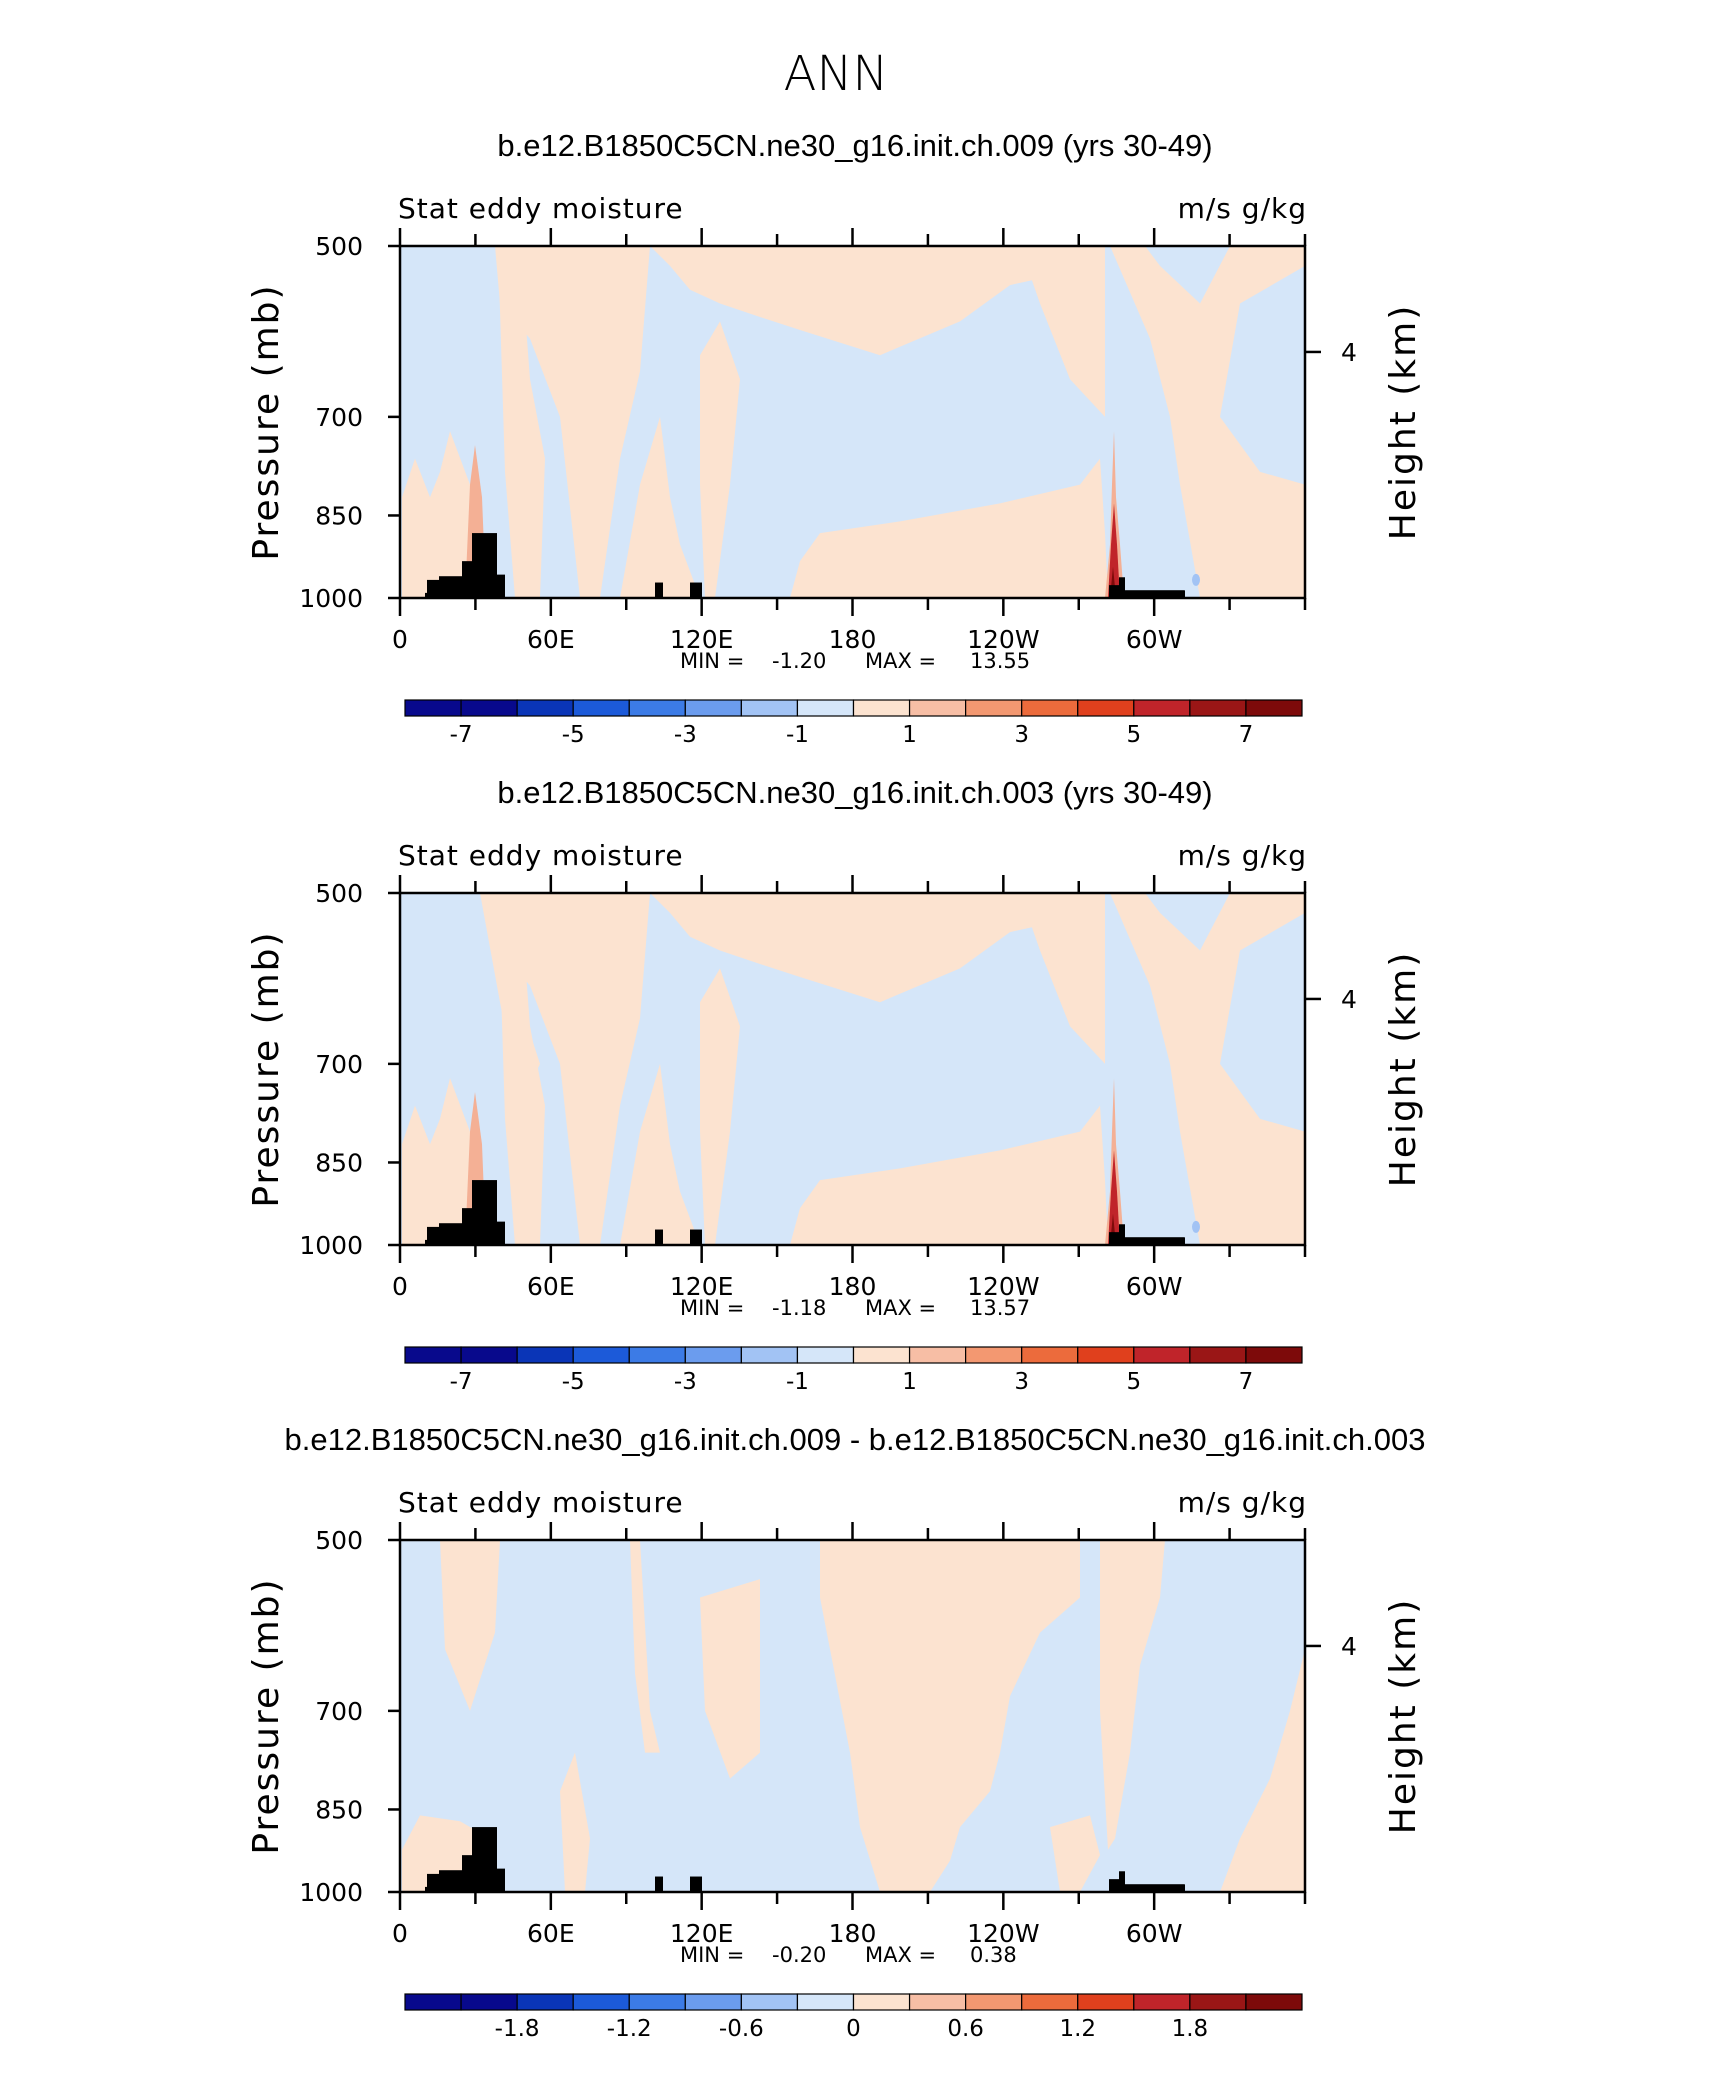 The image size is (1710, 2074). Describe the element at coordinates (993, 1955) in the screenshot. I see `max-value: 0.38` at that location.